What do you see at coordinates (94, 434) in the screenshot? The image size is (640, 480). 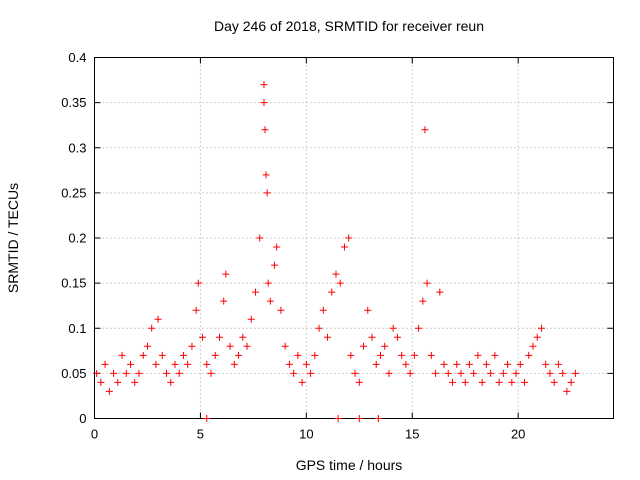 I see `x-tick-label: 0` at bounding box center [94, 434].